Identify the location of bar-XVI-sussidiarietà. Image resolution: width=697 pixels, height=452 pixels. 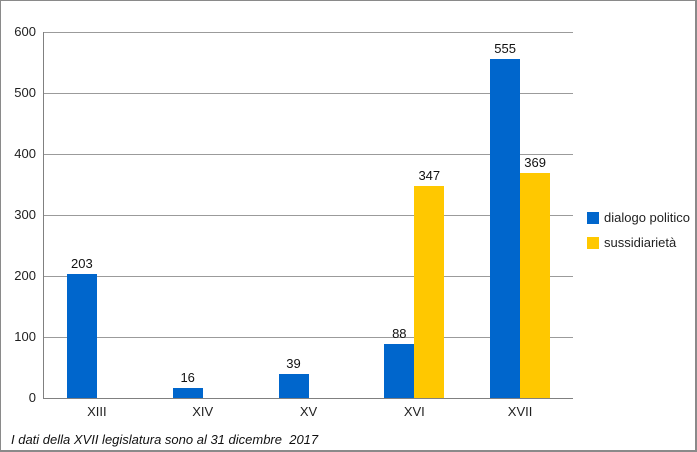
(429, 292).